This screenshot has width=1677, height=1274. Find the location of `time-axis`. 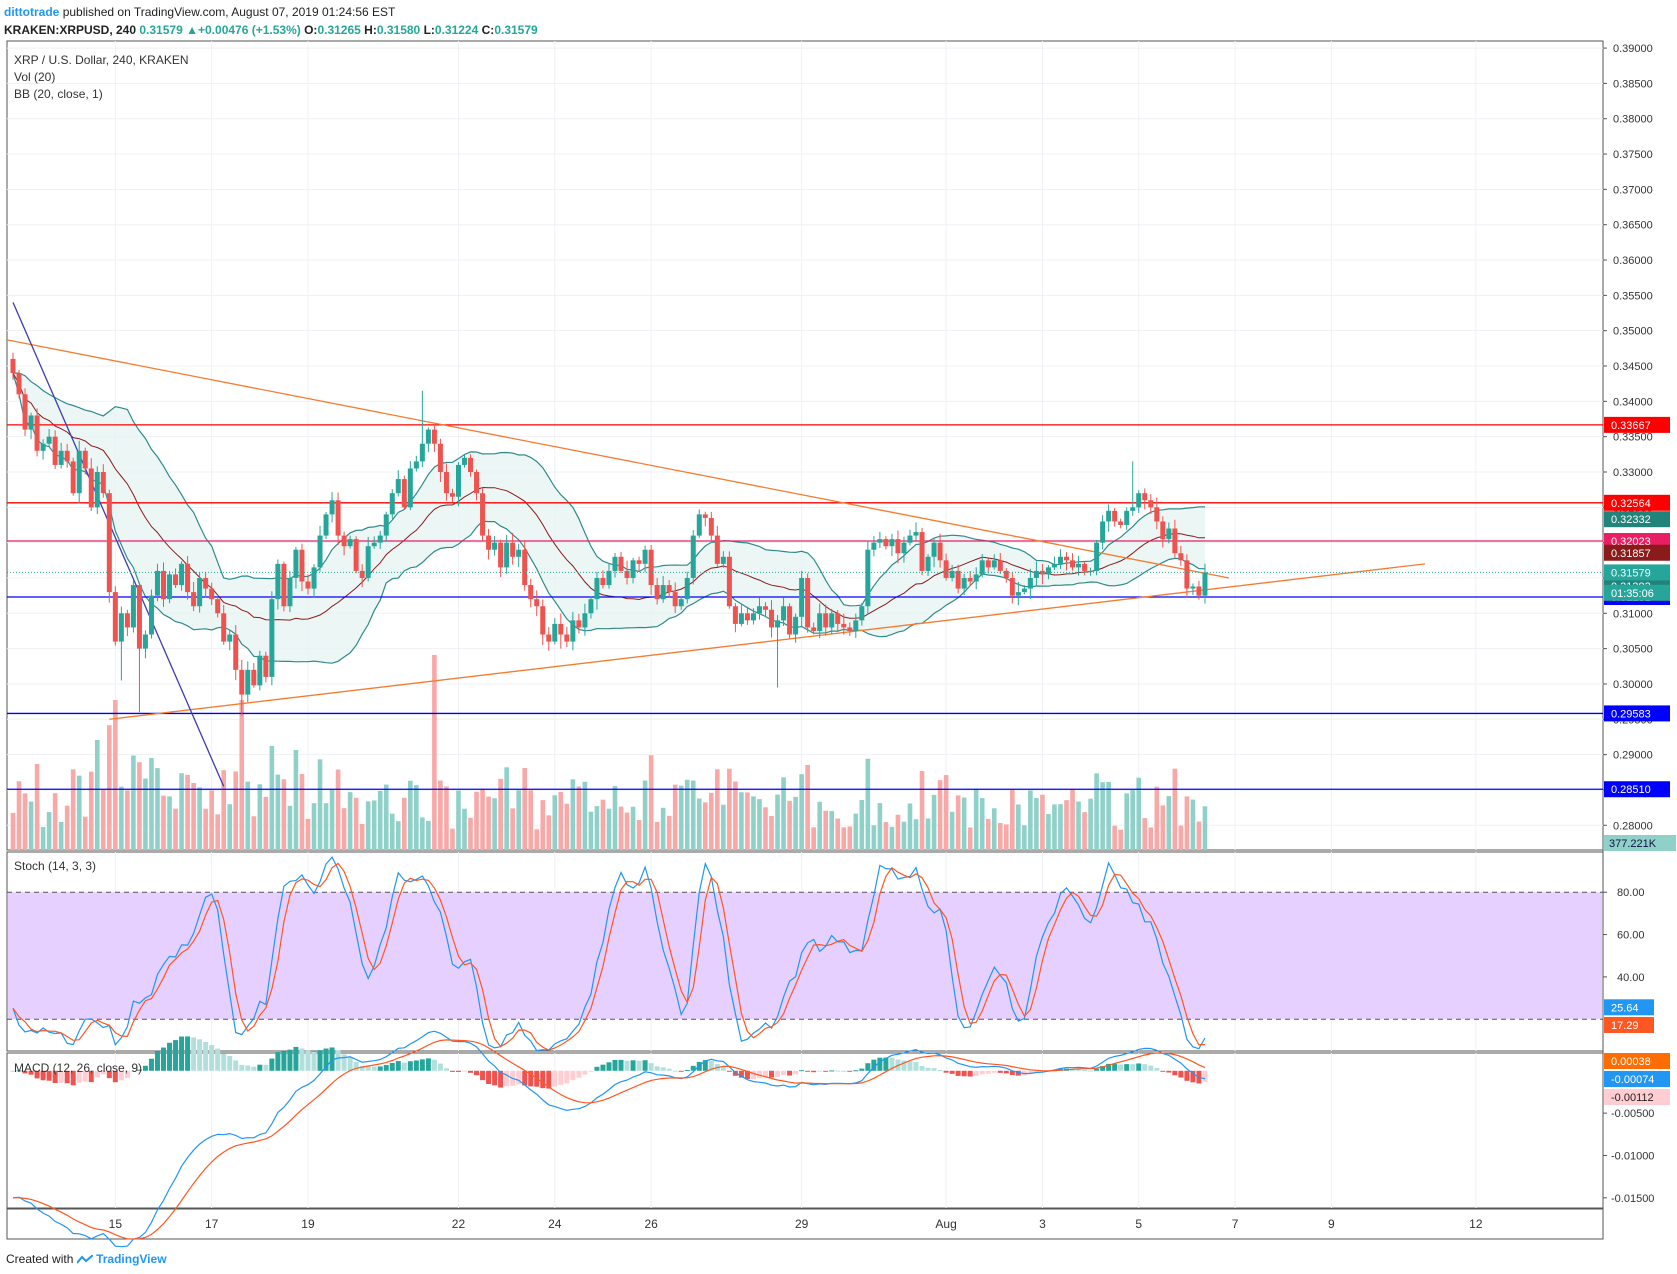

time-axis is located at coordinates (805, 1224).